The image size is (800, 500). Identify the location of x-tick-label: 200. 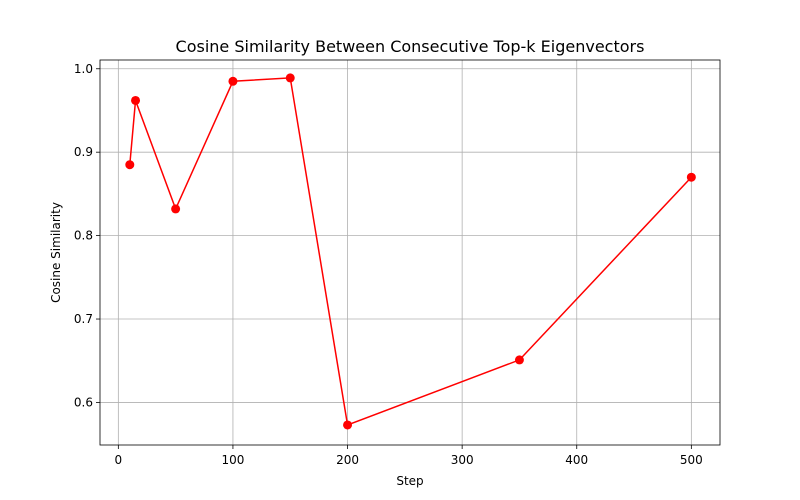
(347, 460).